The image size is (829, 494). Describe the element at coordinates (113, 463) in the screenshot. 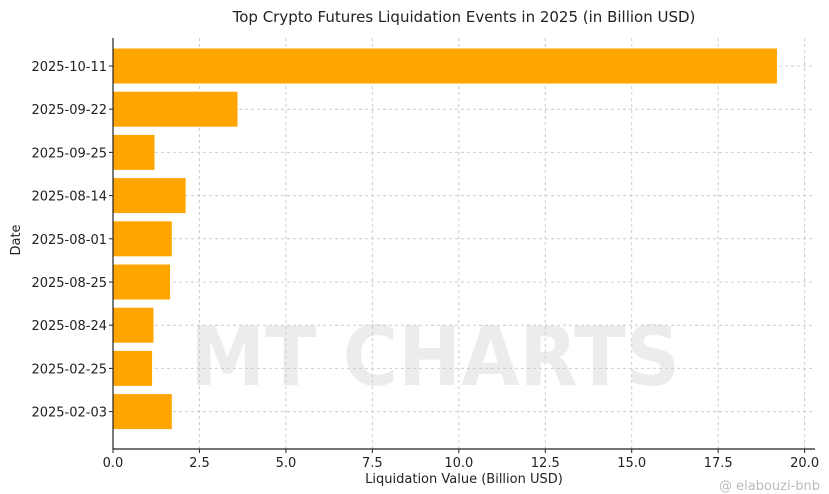

I see `x-tick-label: 0.0` at that location.